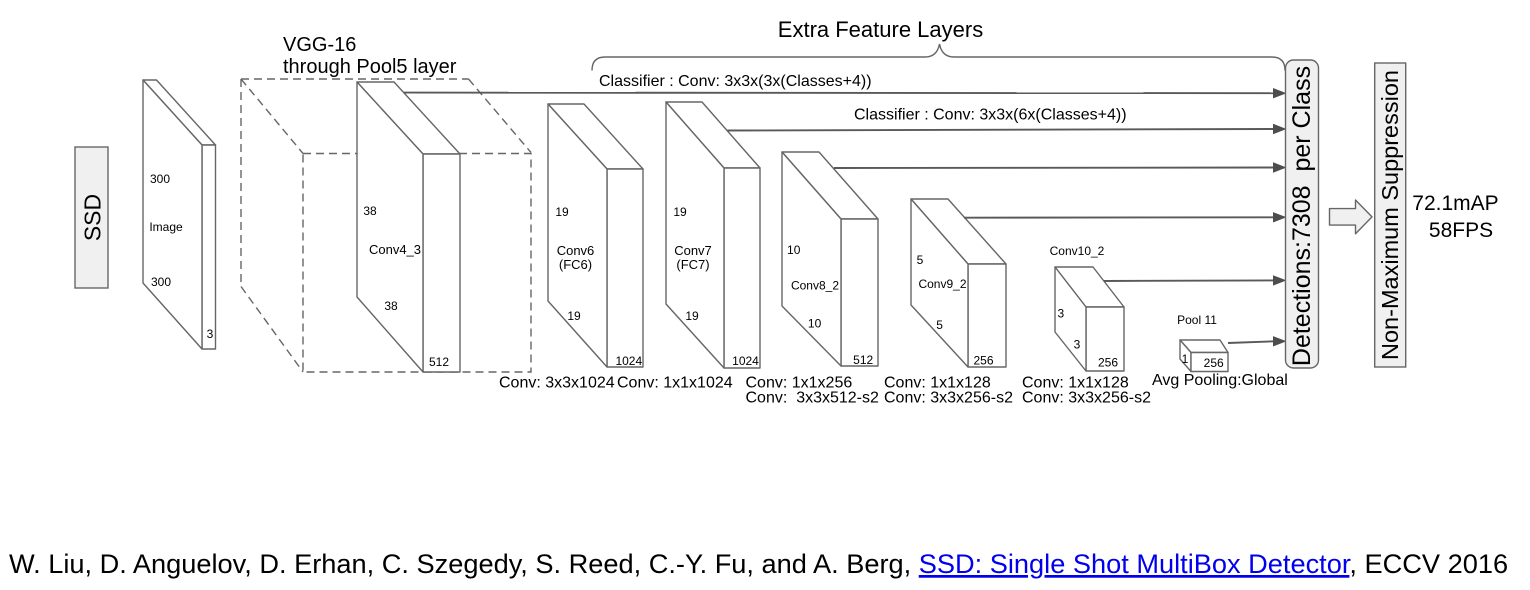 Image resolution: width=1530 pixels, height=590 pixels. I want to click on svg-text: Non-Maximum Suppression, so click(1390, 215).